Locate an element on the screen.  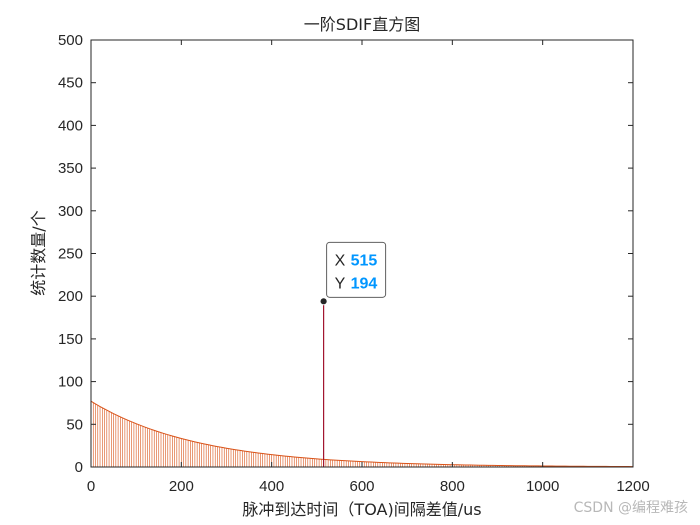
y-tick-label: 50 is located at coordinates (74, 424).